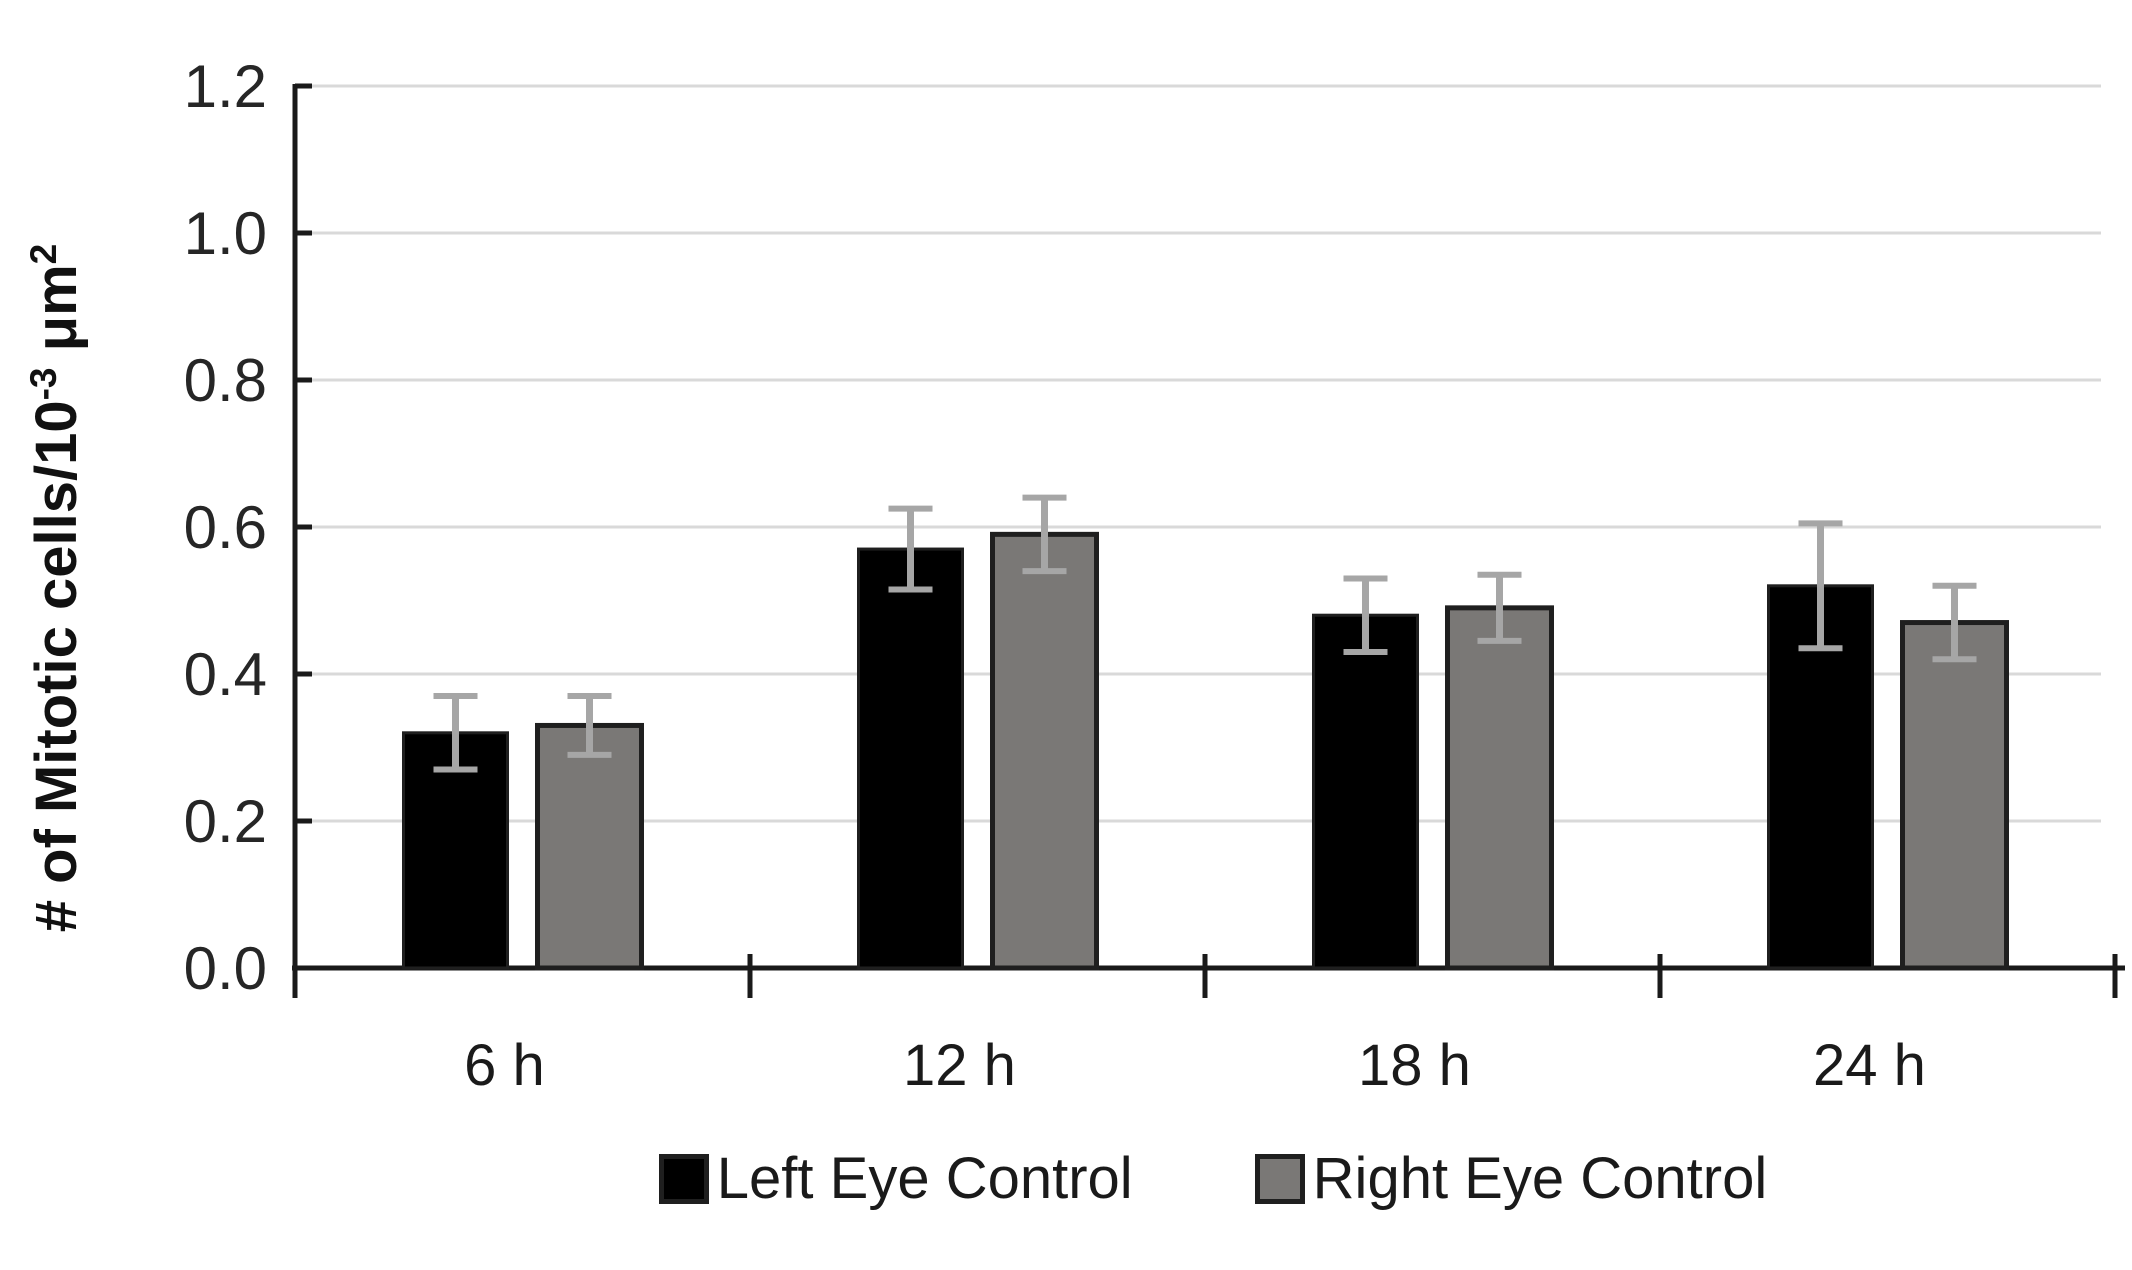  Describe the element at coordinates (56, 588) in the screenshot. I see `y-axis-title: # of Mitotic cells/10-3 μm2` at that location.